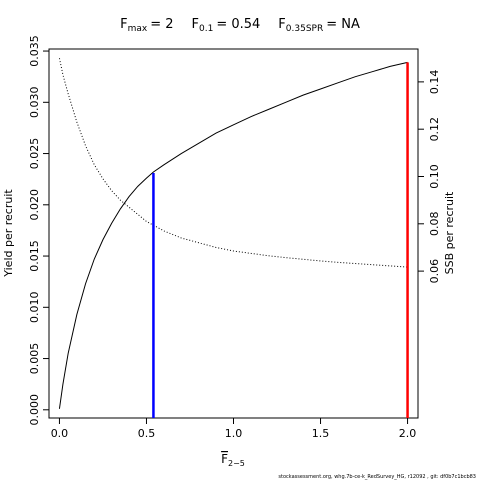 Image resolution: width=480 pixels, height=480 pixels. I want to click on f01-value: = 0.54, so click(238, 24).